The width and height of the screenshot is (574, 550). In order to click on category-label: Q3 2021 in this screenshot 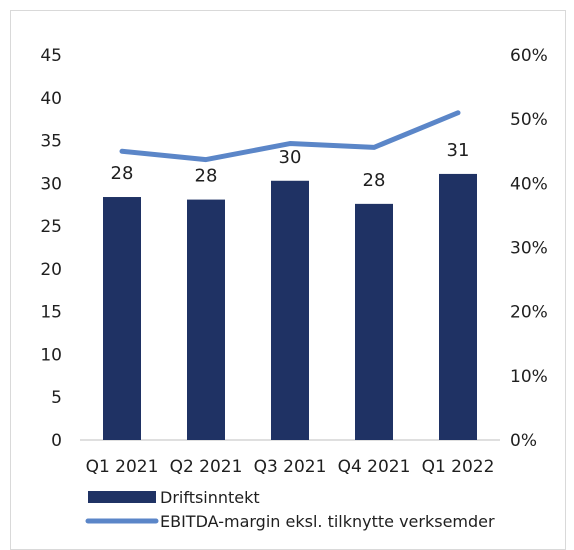, I will do `click(290, 467)`.